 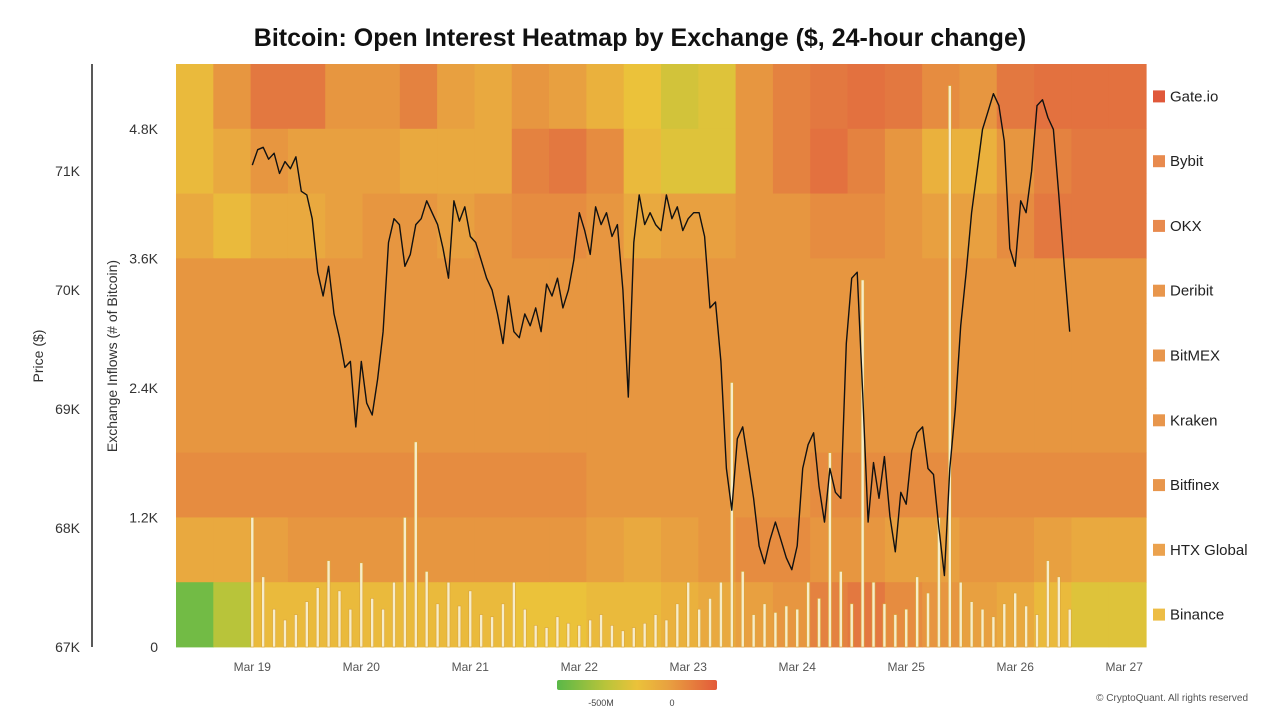 What do you see at coordinates (68, 647) in the screenshot?
I see `price-tick-label: 67K` at bounding box center [68, 647].